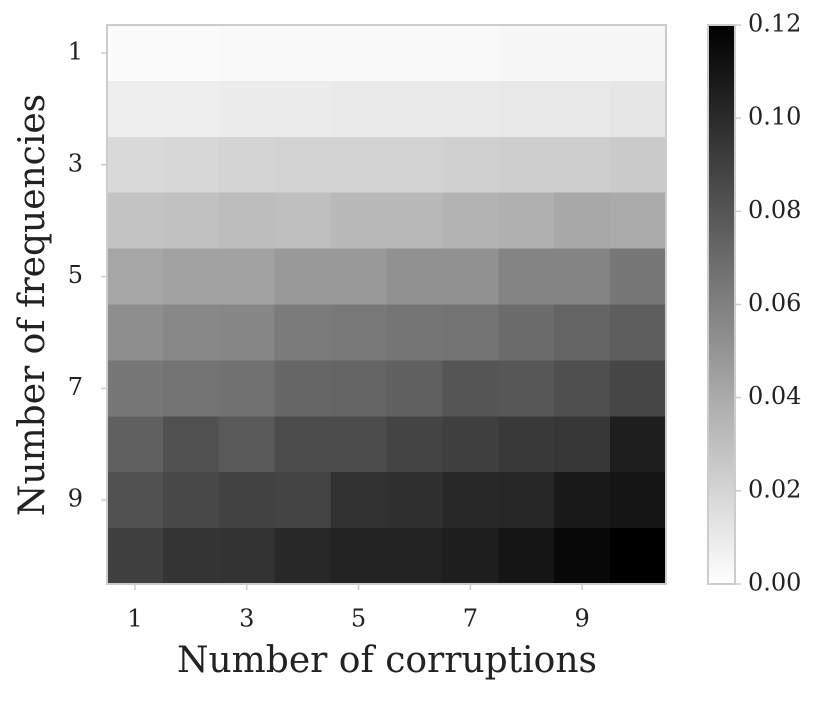 This screenshot has width=831, height=702. I want to click on y-tick-label: 9, so click(75, 499).